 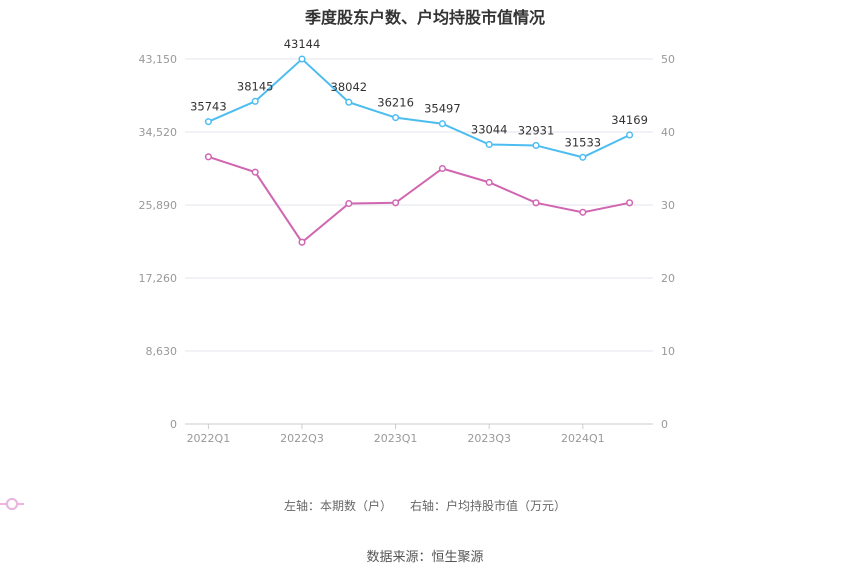 I want to click on data-label: 38042, so click(x=349, y=87).